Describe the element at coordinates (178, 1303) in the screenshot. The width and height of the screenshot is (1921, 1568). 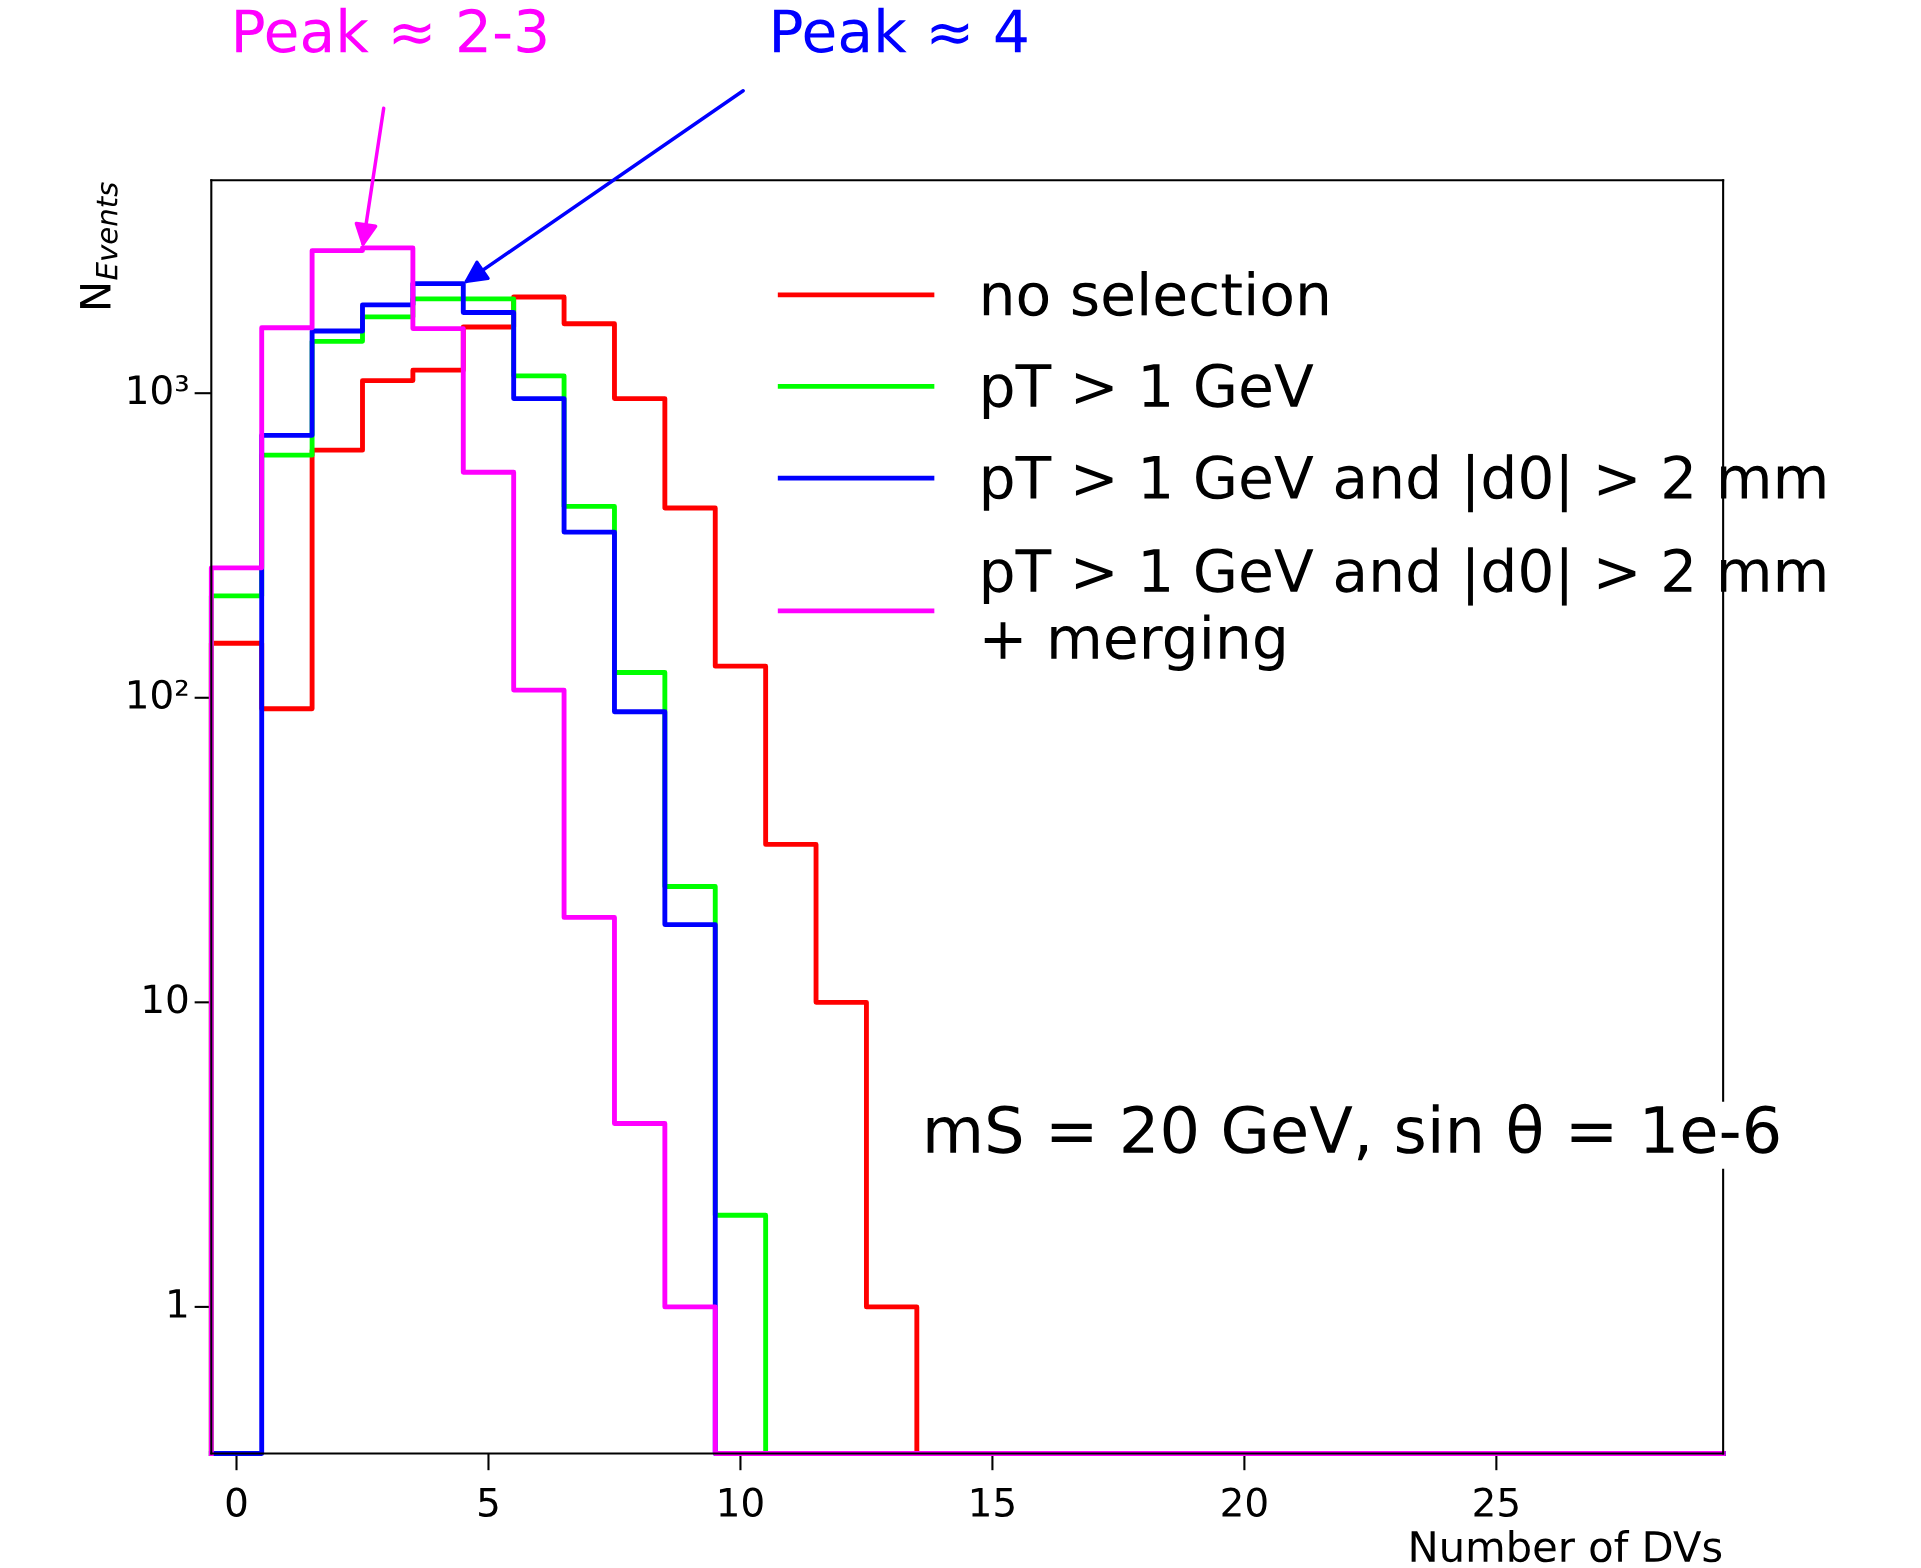
I see `y-tick-label: 1` at that location.